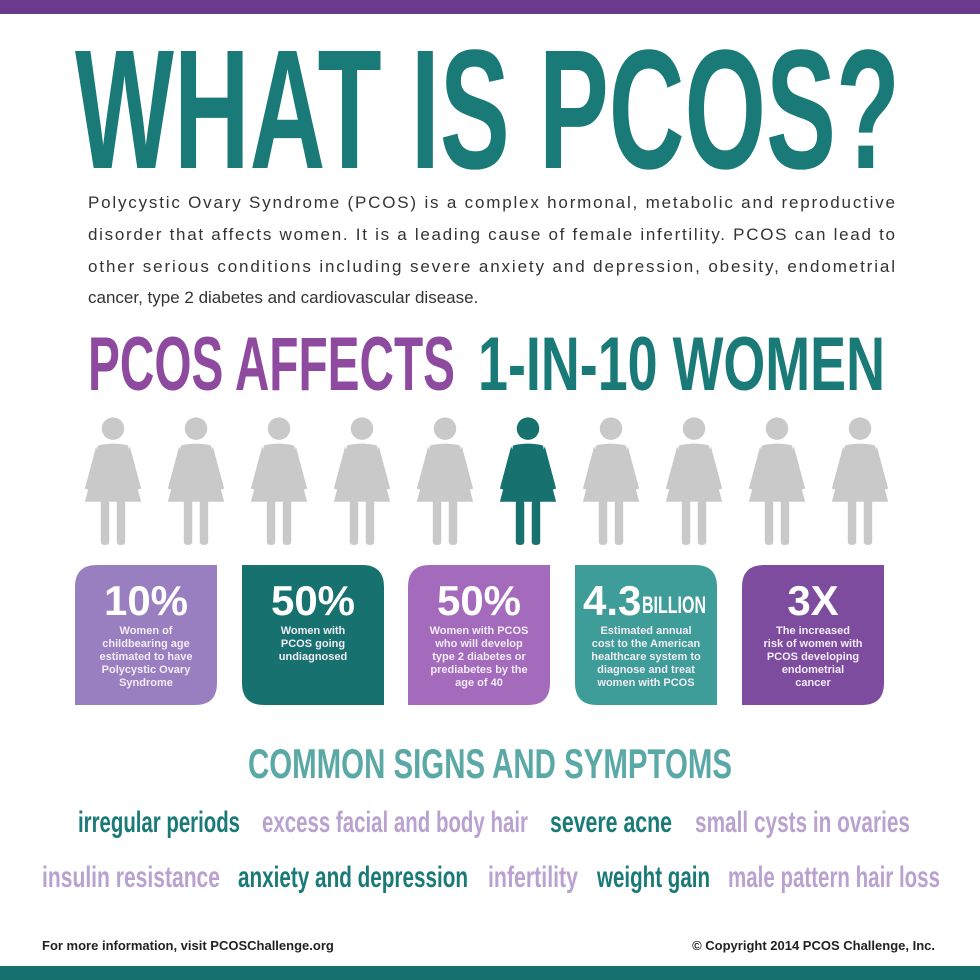 The image size is (980, 980). What do you see at coordinates (612, 600) in the screenshot?
I see `stat-figure: 4.3` at bounding box center [612, 600].